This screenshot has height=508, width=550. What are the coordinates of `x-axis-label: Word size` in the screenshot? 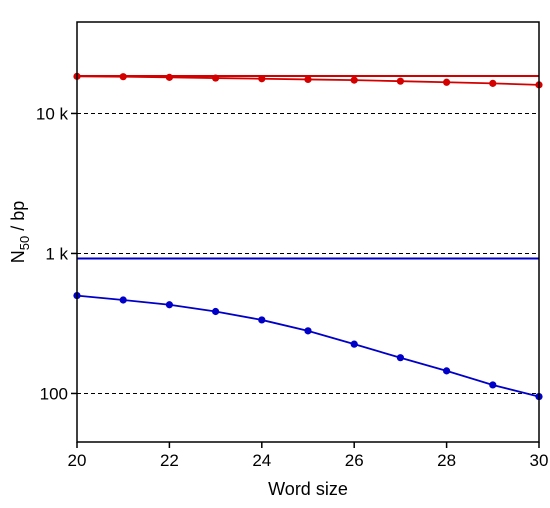 It's located at (308, 489).